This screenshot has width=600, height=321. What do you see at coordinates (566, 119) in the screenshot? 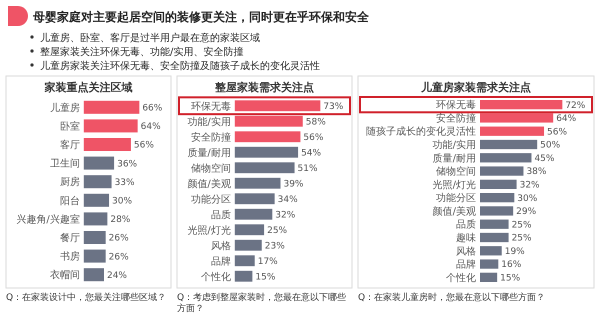
I see `data-label: 64%` at bounding box center [566, 119].